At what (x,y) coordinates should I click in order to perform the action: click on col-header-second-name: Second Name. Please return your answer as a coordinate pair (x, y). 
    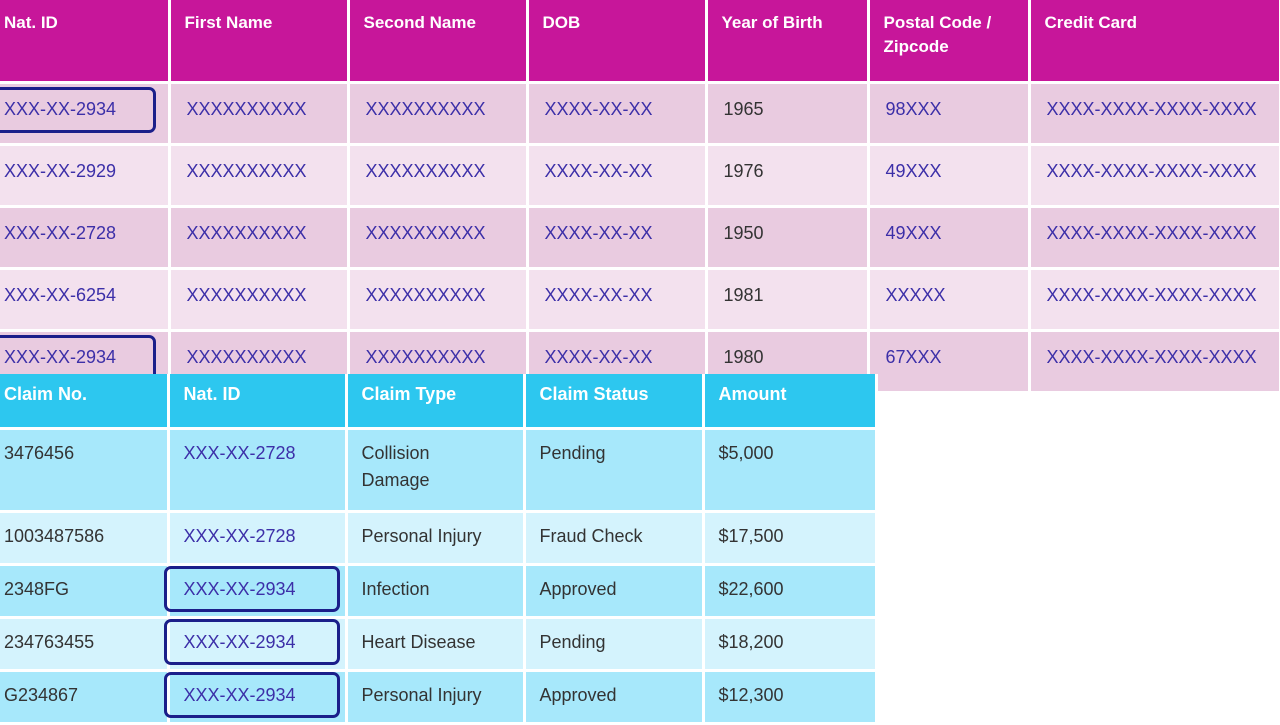
    Looking at the image, I should click on (438, 42).